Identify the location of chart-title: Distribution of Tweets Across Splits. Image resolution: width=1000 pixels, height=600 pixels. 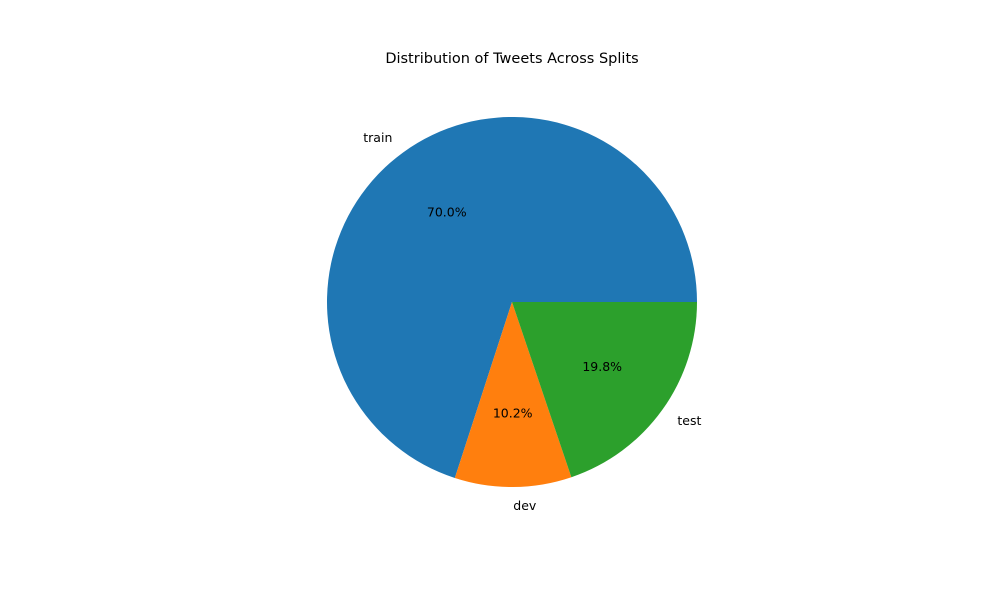
(511, 59).